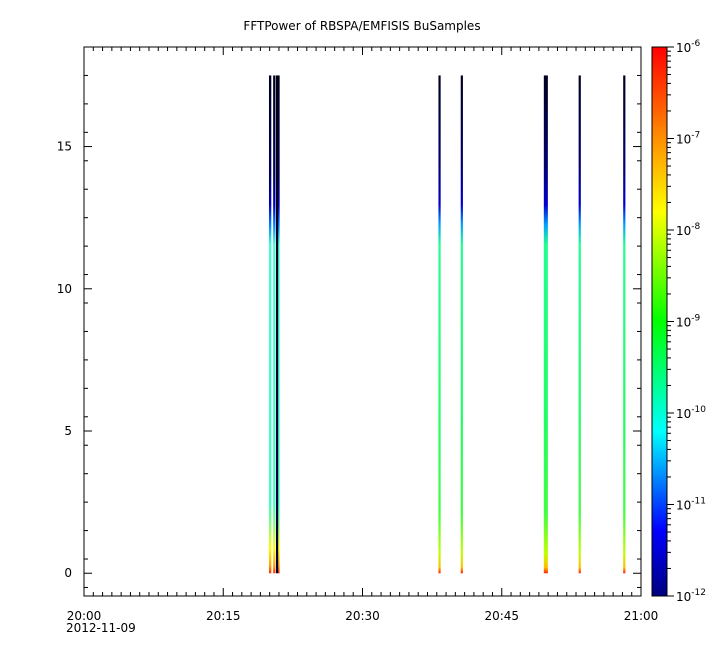 The image size is (724, 656). Describe the element at coordinates (659, 321) in the screenshot. I see `colorbar` at that location.